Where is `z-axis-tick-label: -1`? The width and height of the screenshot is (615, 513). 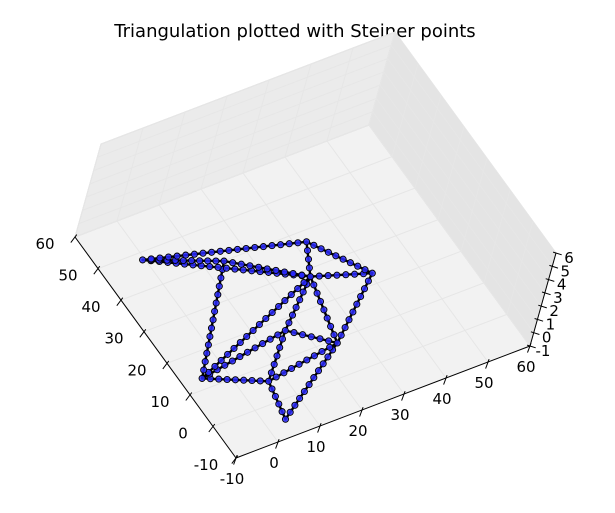 z-axis-tick-label: -1 is located at coordinates (543, 351).